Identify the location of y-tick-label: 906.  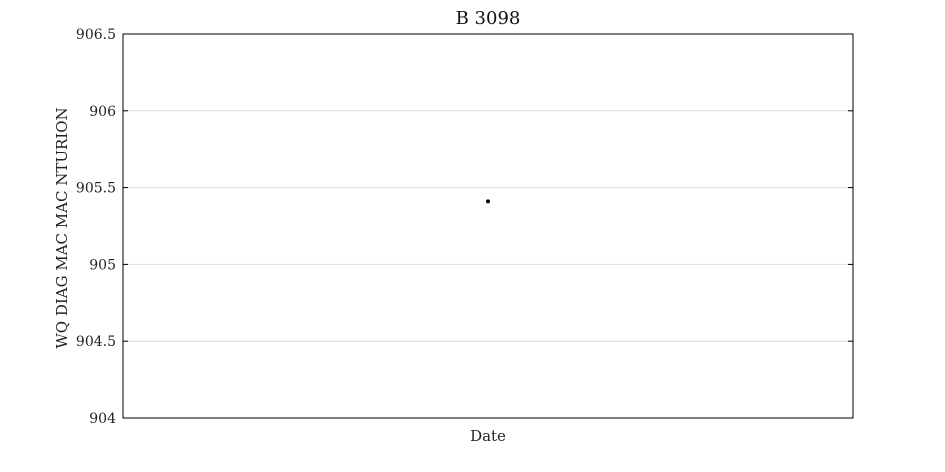
(102, 112).